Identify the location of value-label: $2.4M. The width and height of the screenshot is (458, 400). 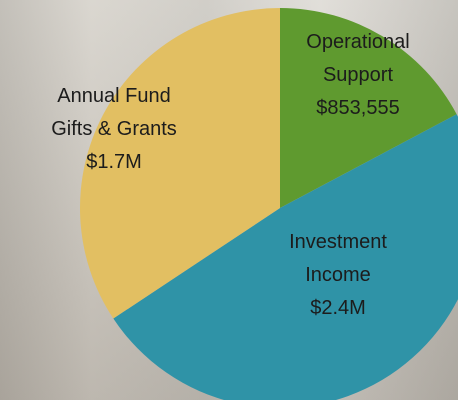
(338, 308).